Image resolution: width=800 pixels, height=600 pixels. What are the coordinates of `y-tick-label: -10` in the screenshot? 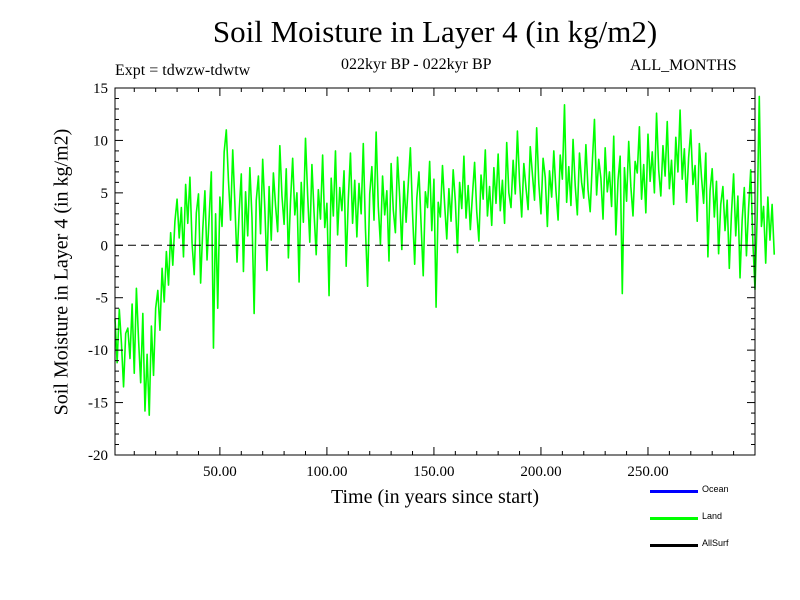 It's located at (98, 351).